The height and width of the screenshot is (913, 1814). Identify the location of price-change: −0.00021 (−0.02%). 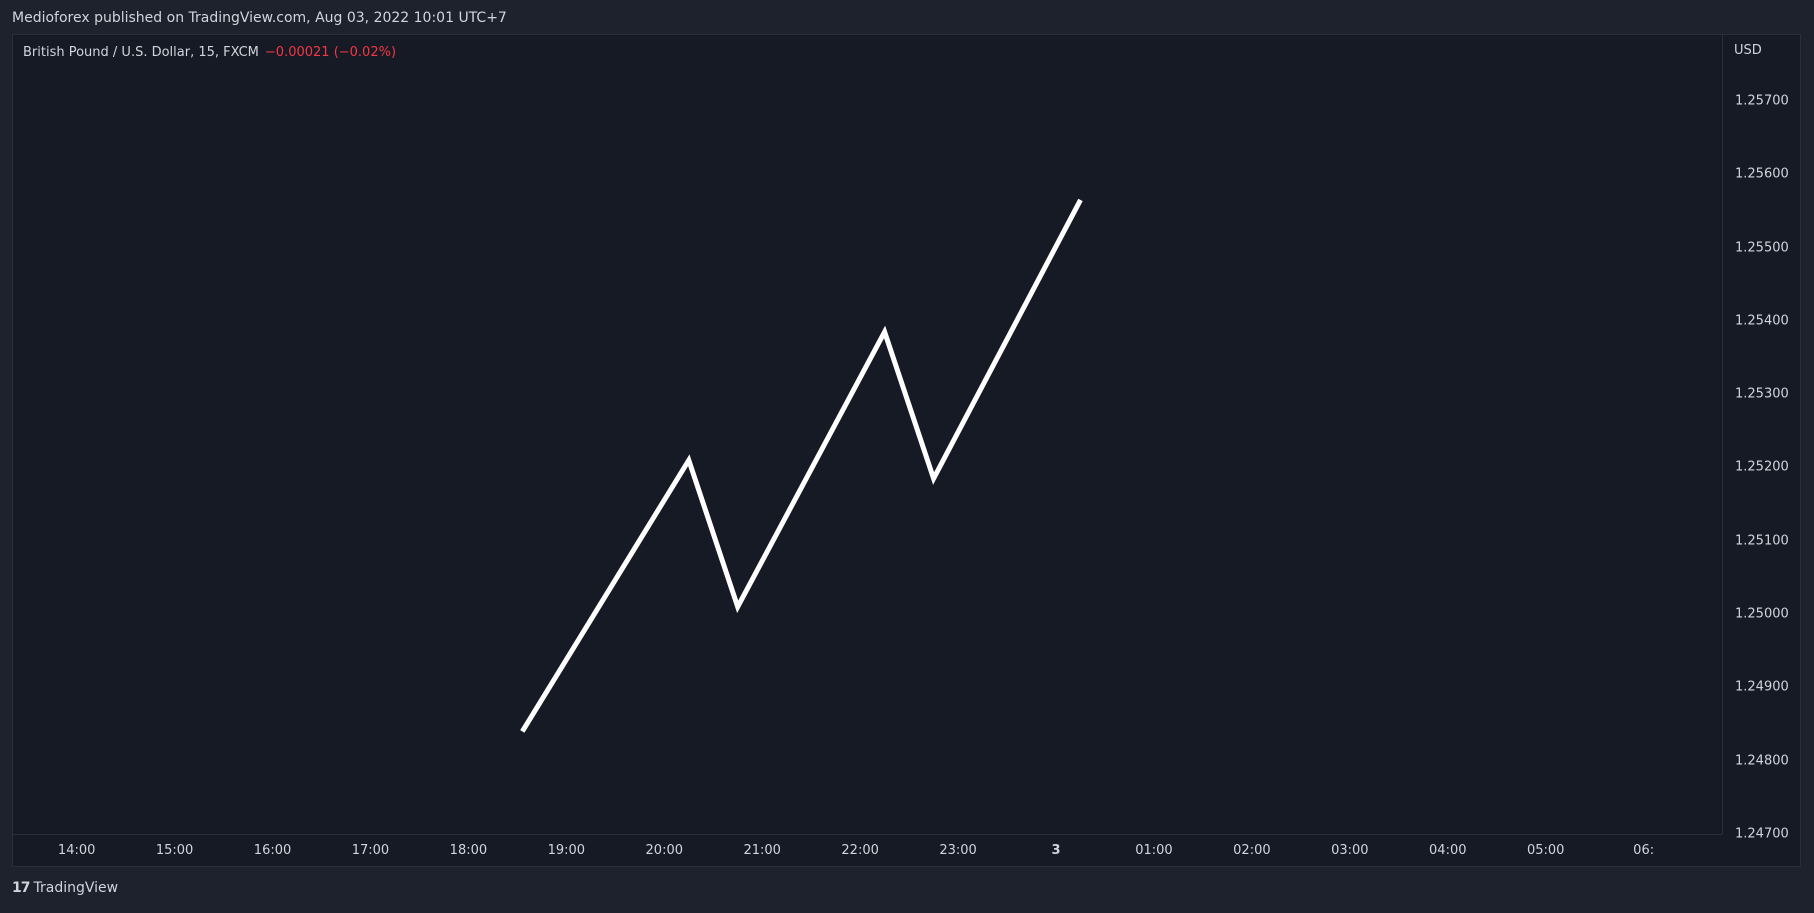
(330, 52).